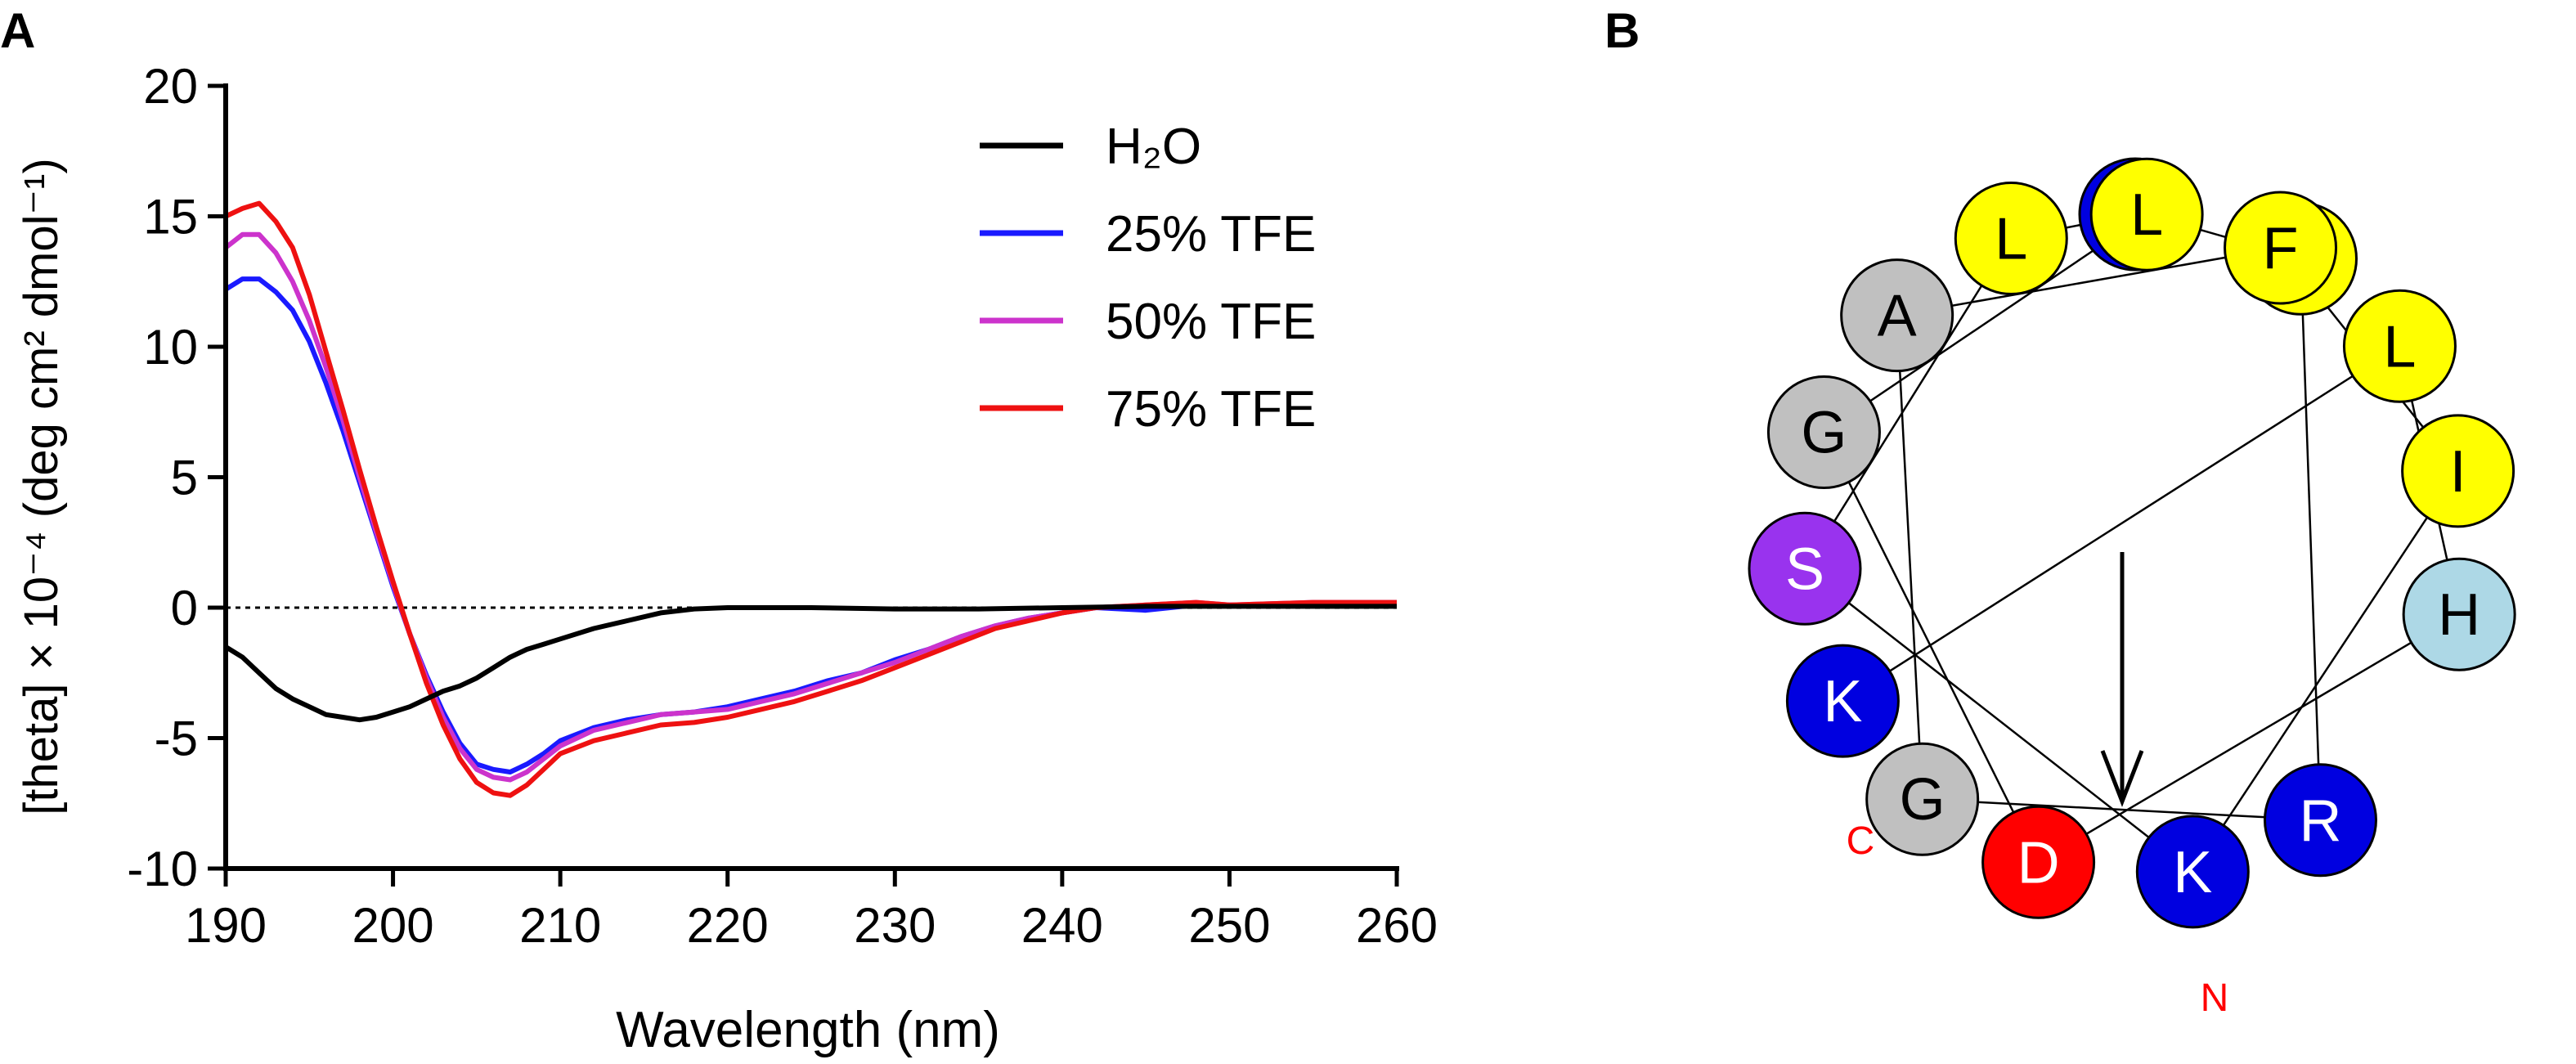 This screenshot has width=2576, height=1064. I want to click on residue-node: R, so click(2320, 820).